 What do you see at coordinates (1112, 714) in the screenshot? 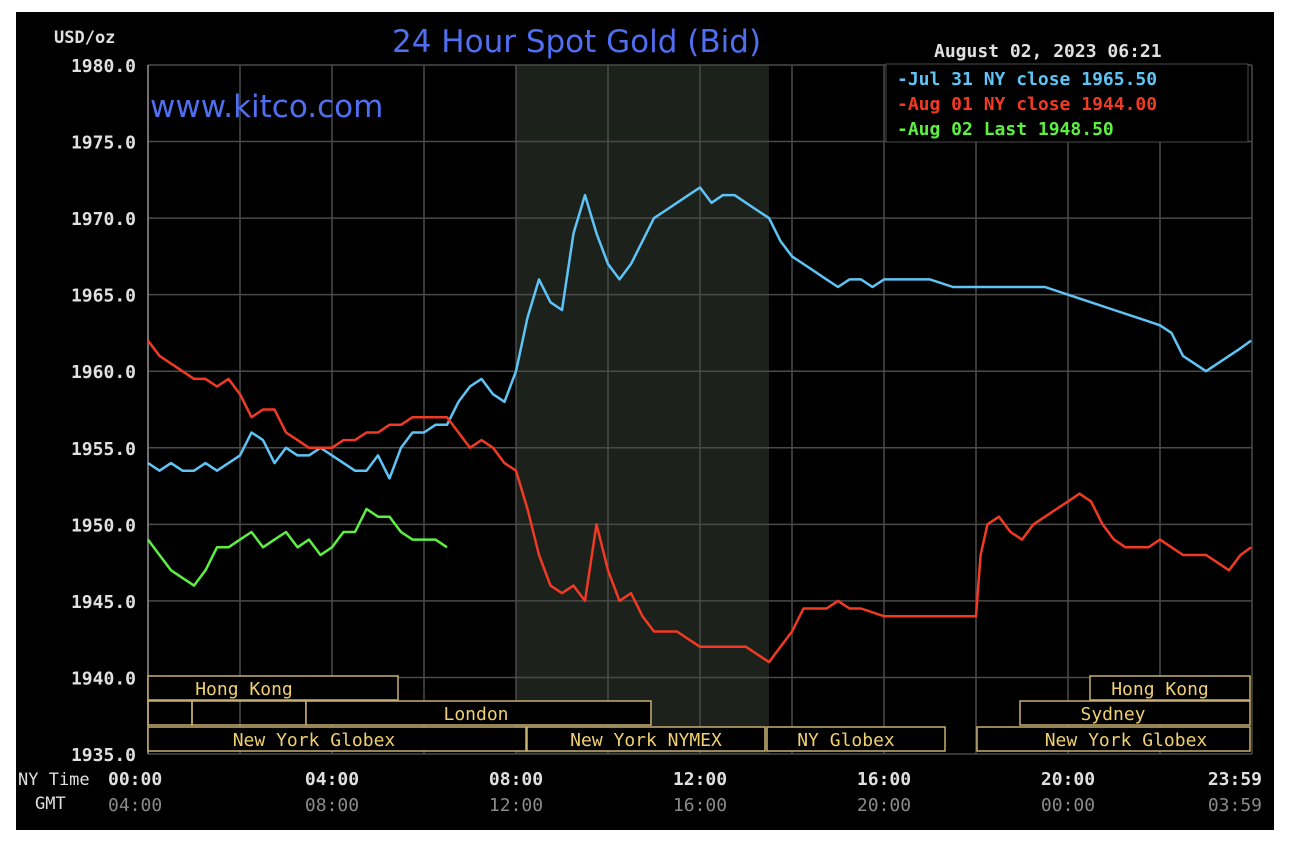
I see `market-label: Sydney` at bounding box center [1112, 714].